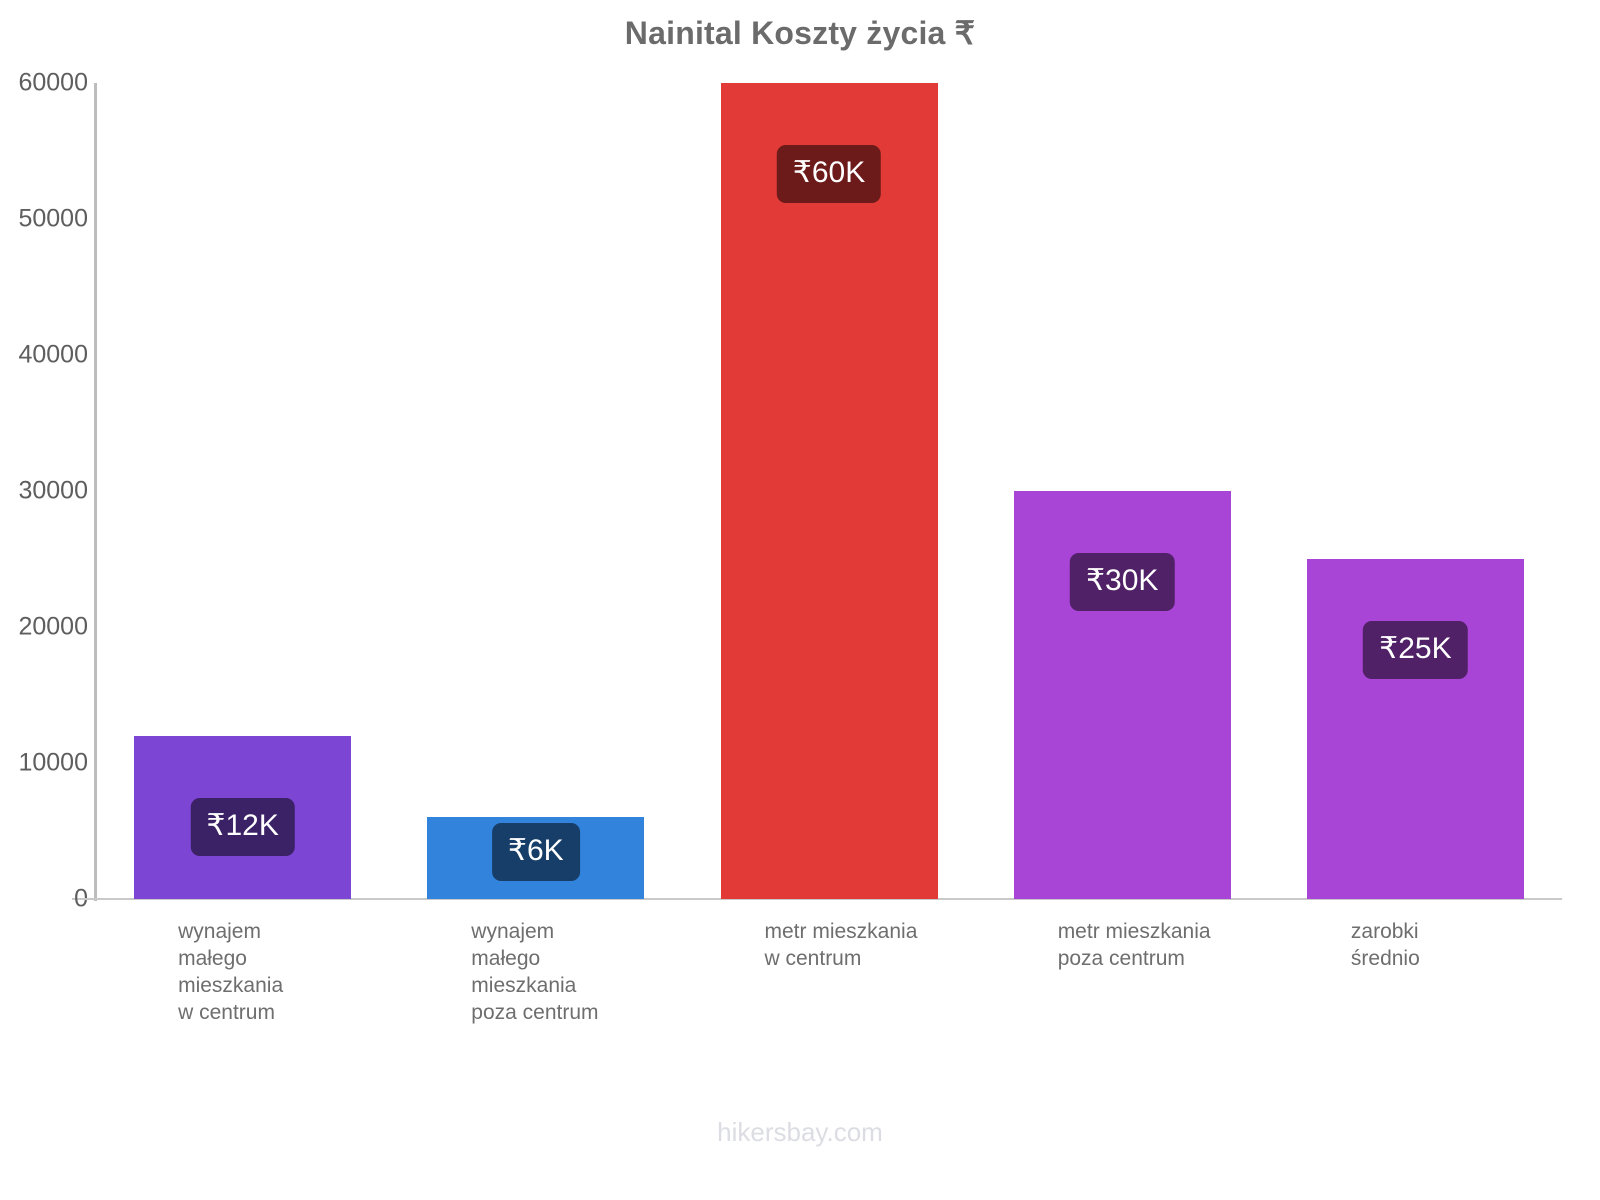 The image size is (1600, 1200). I want to click on bar-value-badge: ₹25K, so click(1415, 650).